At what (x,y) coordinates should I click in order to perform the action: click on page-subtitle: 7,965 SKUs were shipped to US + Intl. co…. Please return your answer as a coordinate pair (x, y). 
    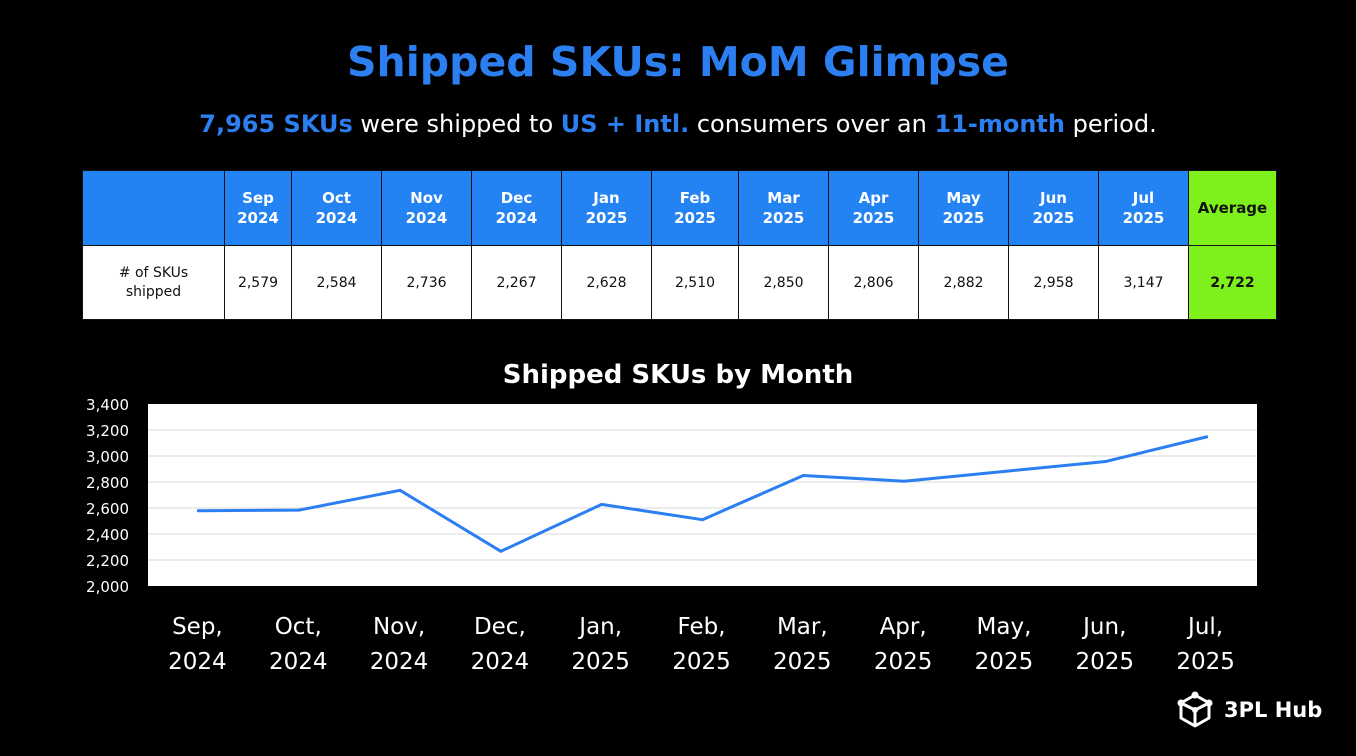
    Looking at the image, I should click on (678, 124).